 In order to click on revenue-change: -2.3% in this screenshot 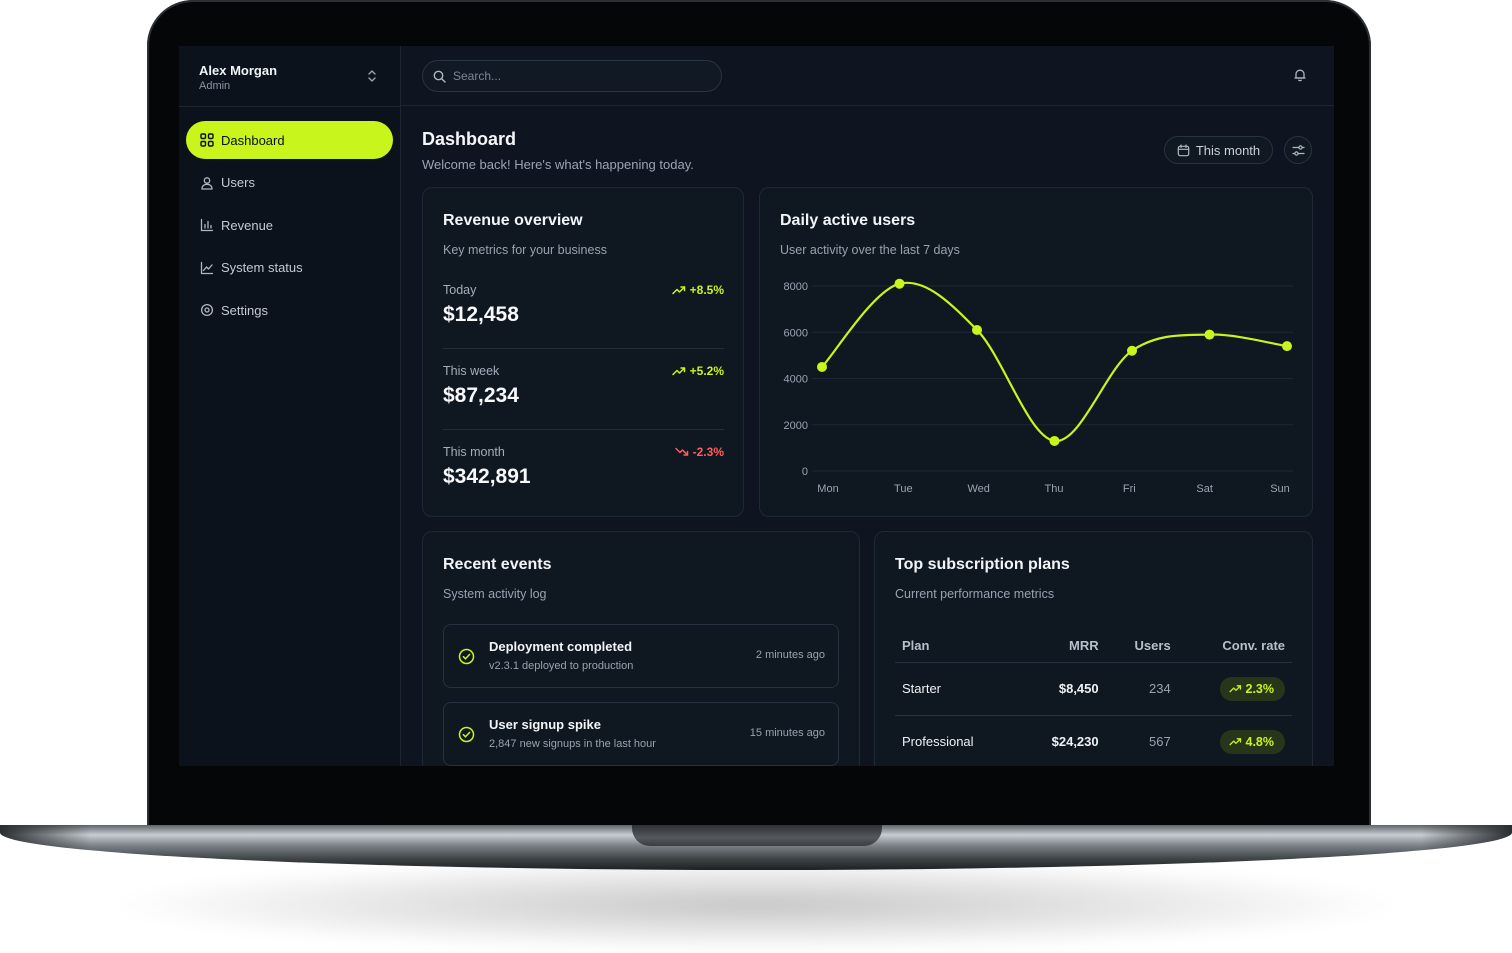, I will do `click(699, 452)`.